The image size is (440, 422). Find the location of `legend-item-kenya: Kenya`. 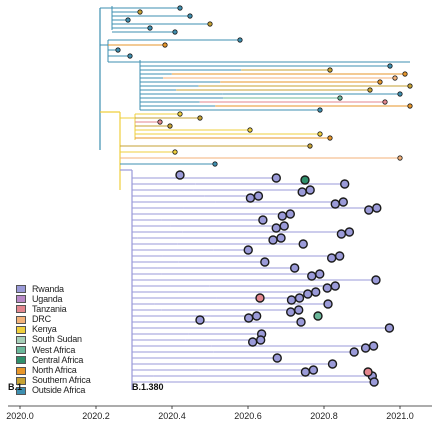

legend-item-kenya: Kenya is located at coordinates (53, 330).